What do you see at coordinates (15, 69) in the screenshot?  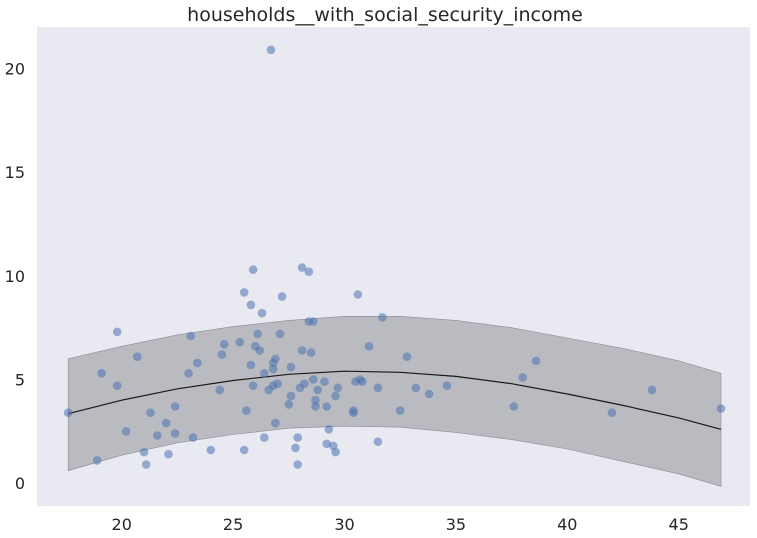 I see `y-tick-label: 20` at bounding box center [15, 69].